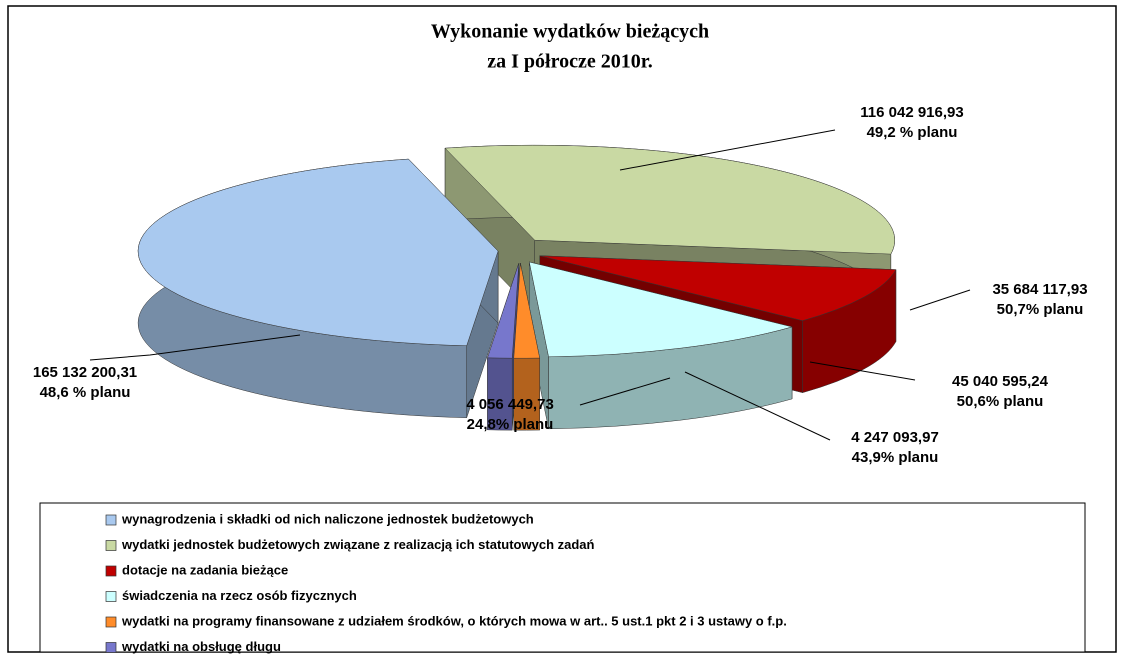 The image size is (1125, 655). Describe the element at coordinates (895, 437) in the screenshot. I see `data-label: 4 247 093,97` at that location.